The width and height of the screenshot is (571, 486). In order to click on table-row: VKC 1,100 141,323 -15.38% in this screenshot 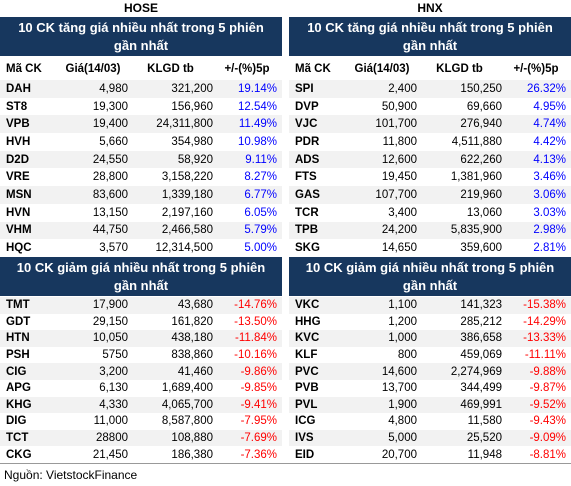, I will do `click(430, 305)`.